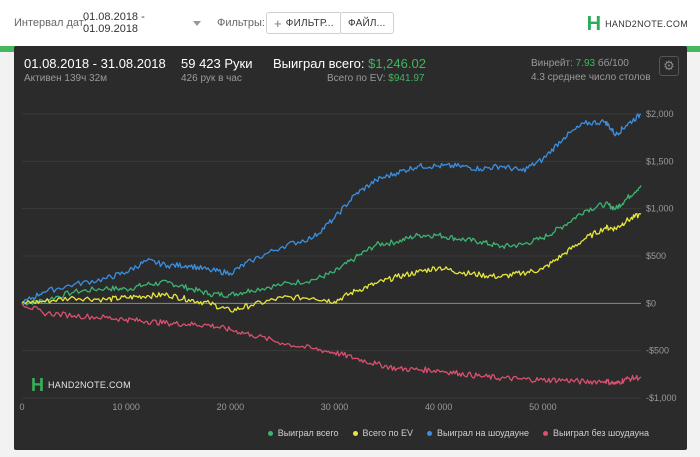 The width and height of the screenshot is (700, 457). I want to click on legend-item: Выиграл всего, so click(303, 433).